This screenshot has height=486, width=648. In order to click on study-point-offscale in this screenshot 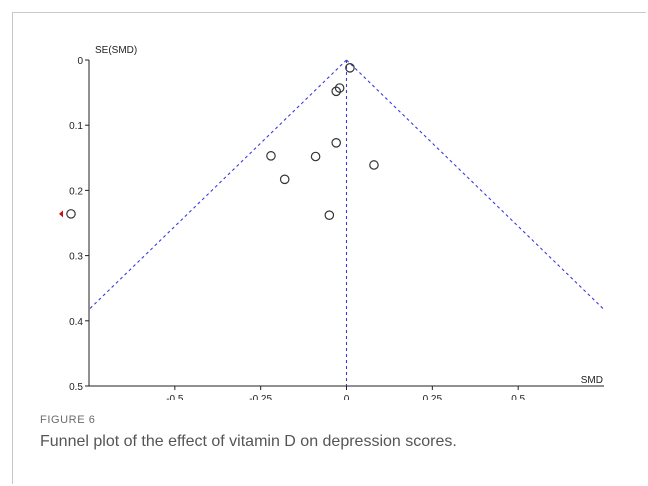, I will do `click(71, 214)`.